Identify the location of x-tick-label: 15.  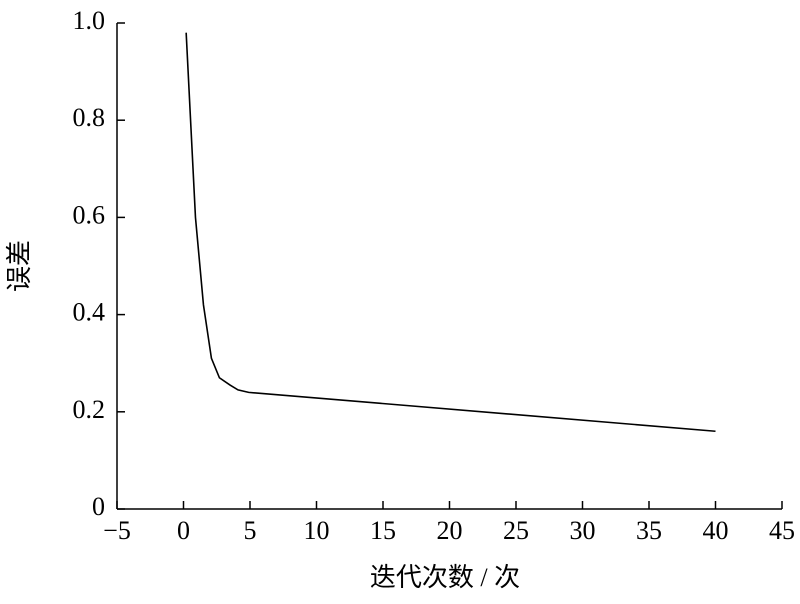
(383, 530).